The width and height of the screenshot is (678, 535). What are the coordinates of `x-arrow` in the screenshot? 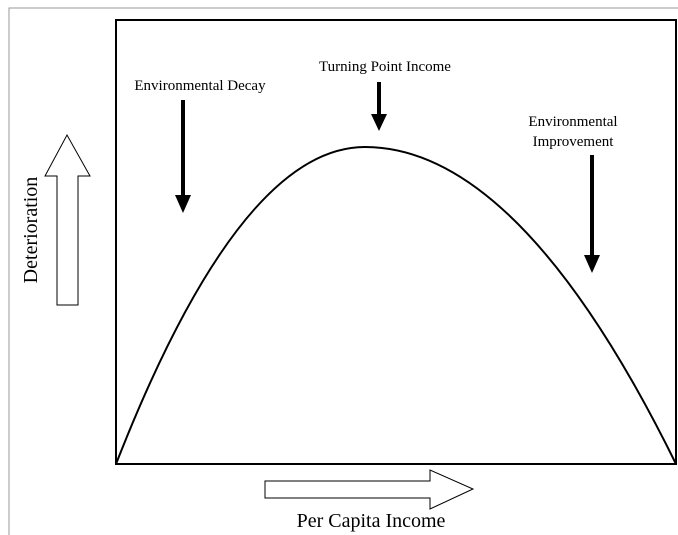 It's located at (369, 489).